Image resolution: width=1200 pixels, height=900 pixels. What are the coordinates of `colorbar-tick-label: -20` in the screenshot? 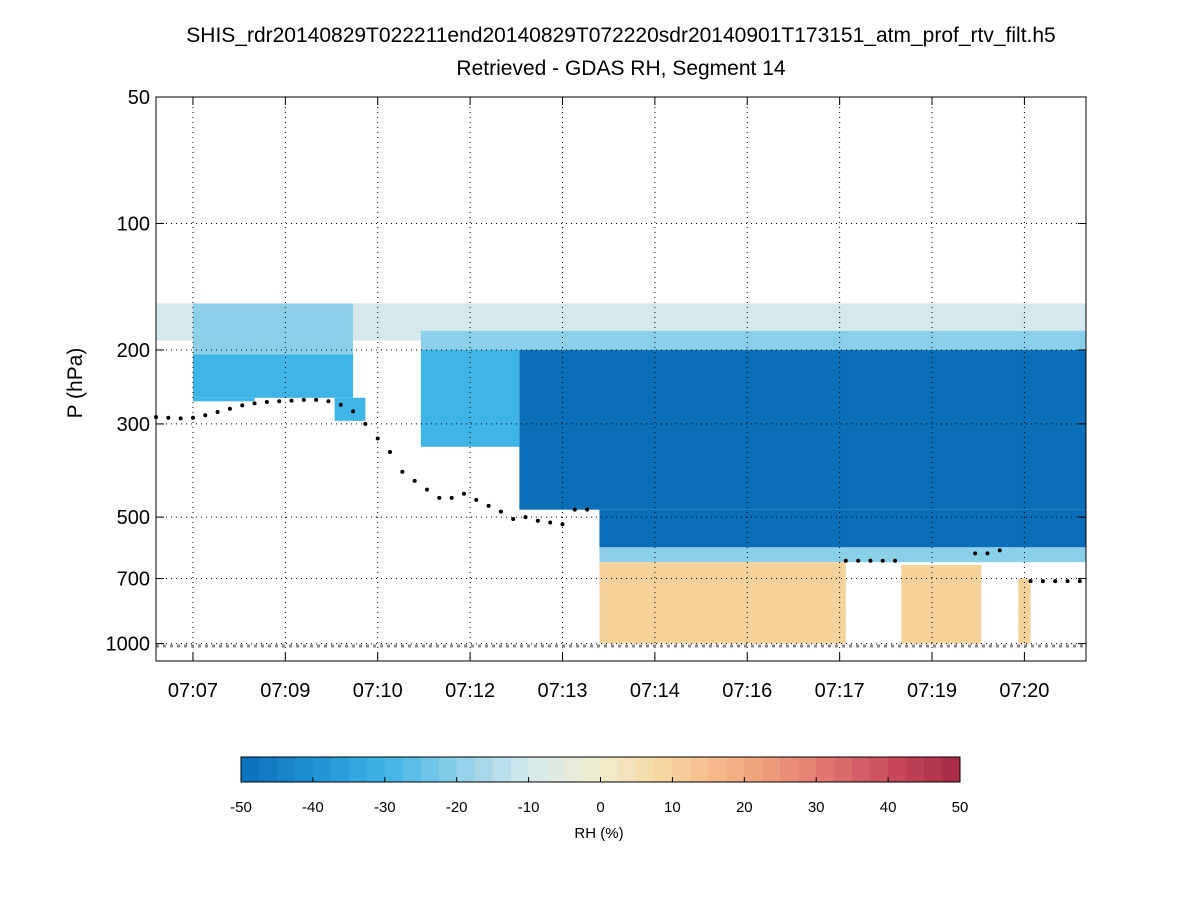 It's located at (457, 807).